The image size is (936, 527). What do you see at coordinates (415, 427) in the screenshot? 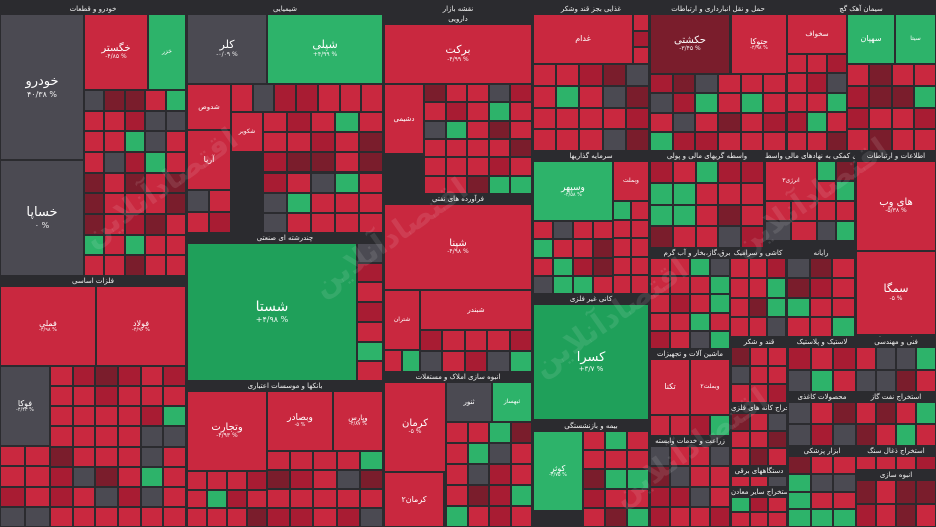
I see `stock-tile: کرمان -۵ %` at bounding box center [415, 427].